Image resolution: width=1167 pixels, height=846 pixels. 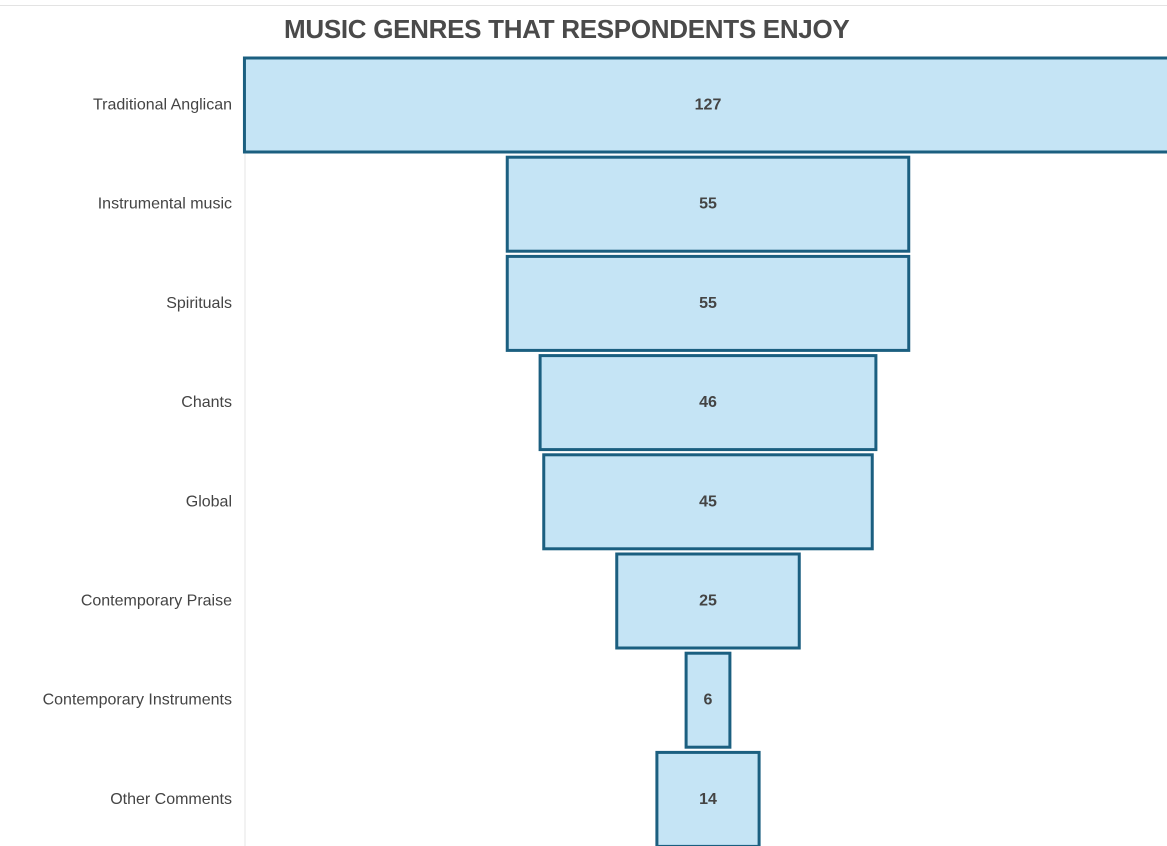 I want to click on category-label: Contemporary Instruments, so click(x=137, y=700).